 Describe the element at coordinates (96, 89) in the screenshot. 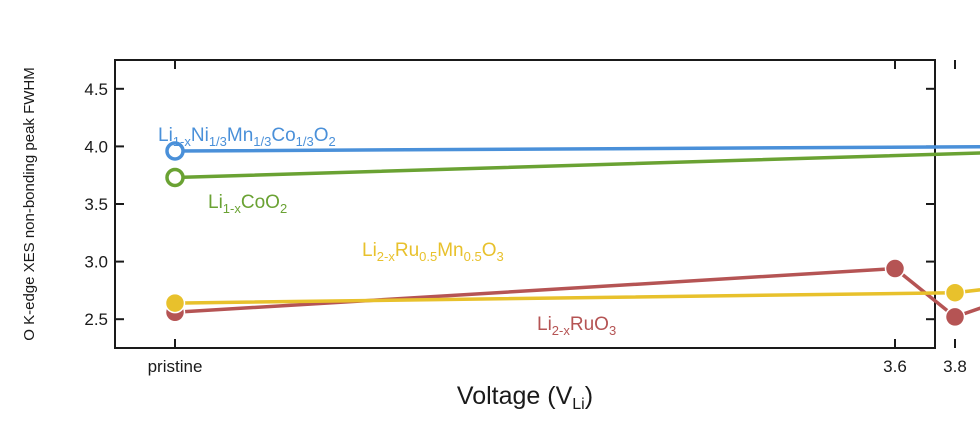

I see `y-tick-label: 4.5` at that location.